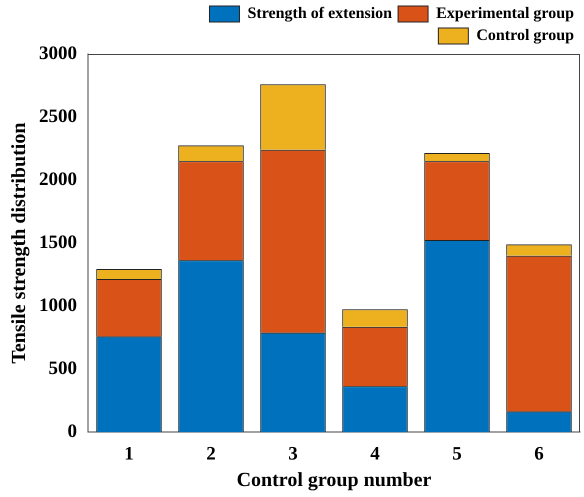 Image resolution: width=584 pixels, height=497 pixels. What do you see at coordinates (19, 243) in the screenshot?
I see `y-axis-title: Tensile strength distribution` at bounding box center [19, 243].